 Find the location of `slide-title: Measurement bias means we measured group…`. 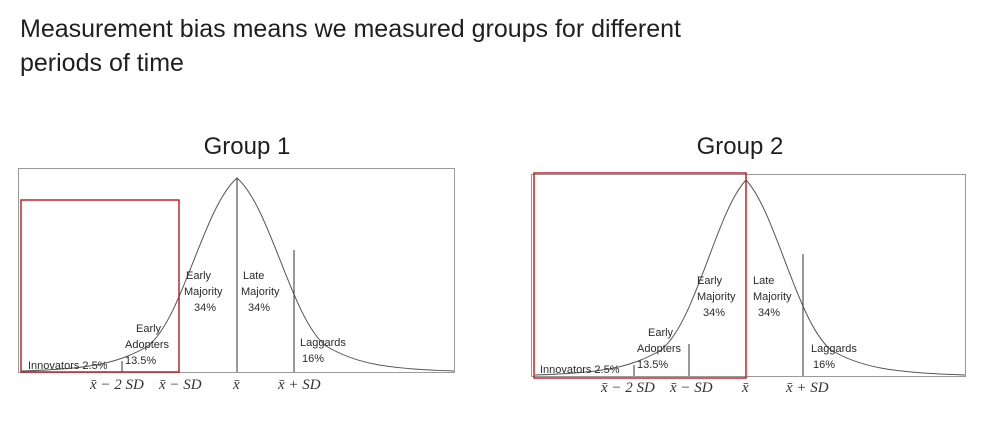

slide-title: Measurement bias means we measured group… is located at coordinates (420, 46).